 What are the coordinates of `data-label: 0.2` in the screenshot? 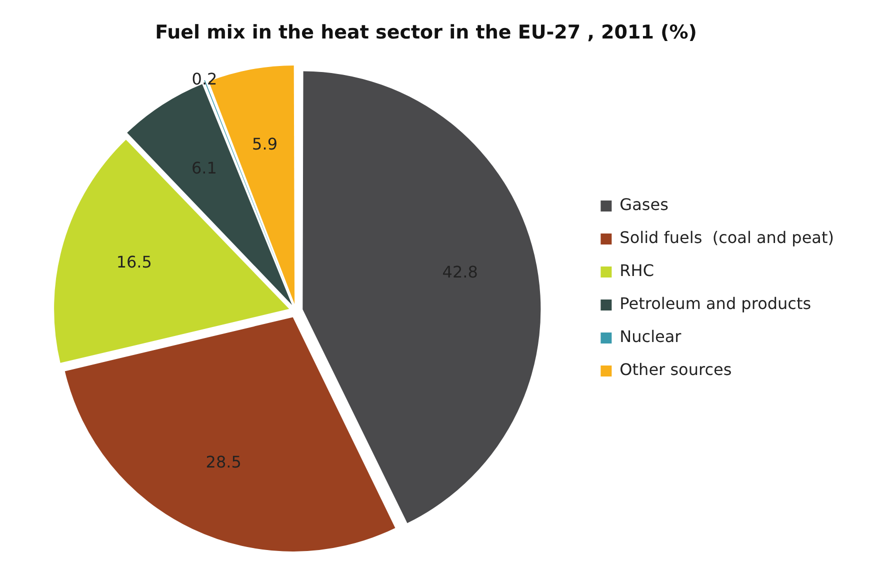 It's located at (205, 78).